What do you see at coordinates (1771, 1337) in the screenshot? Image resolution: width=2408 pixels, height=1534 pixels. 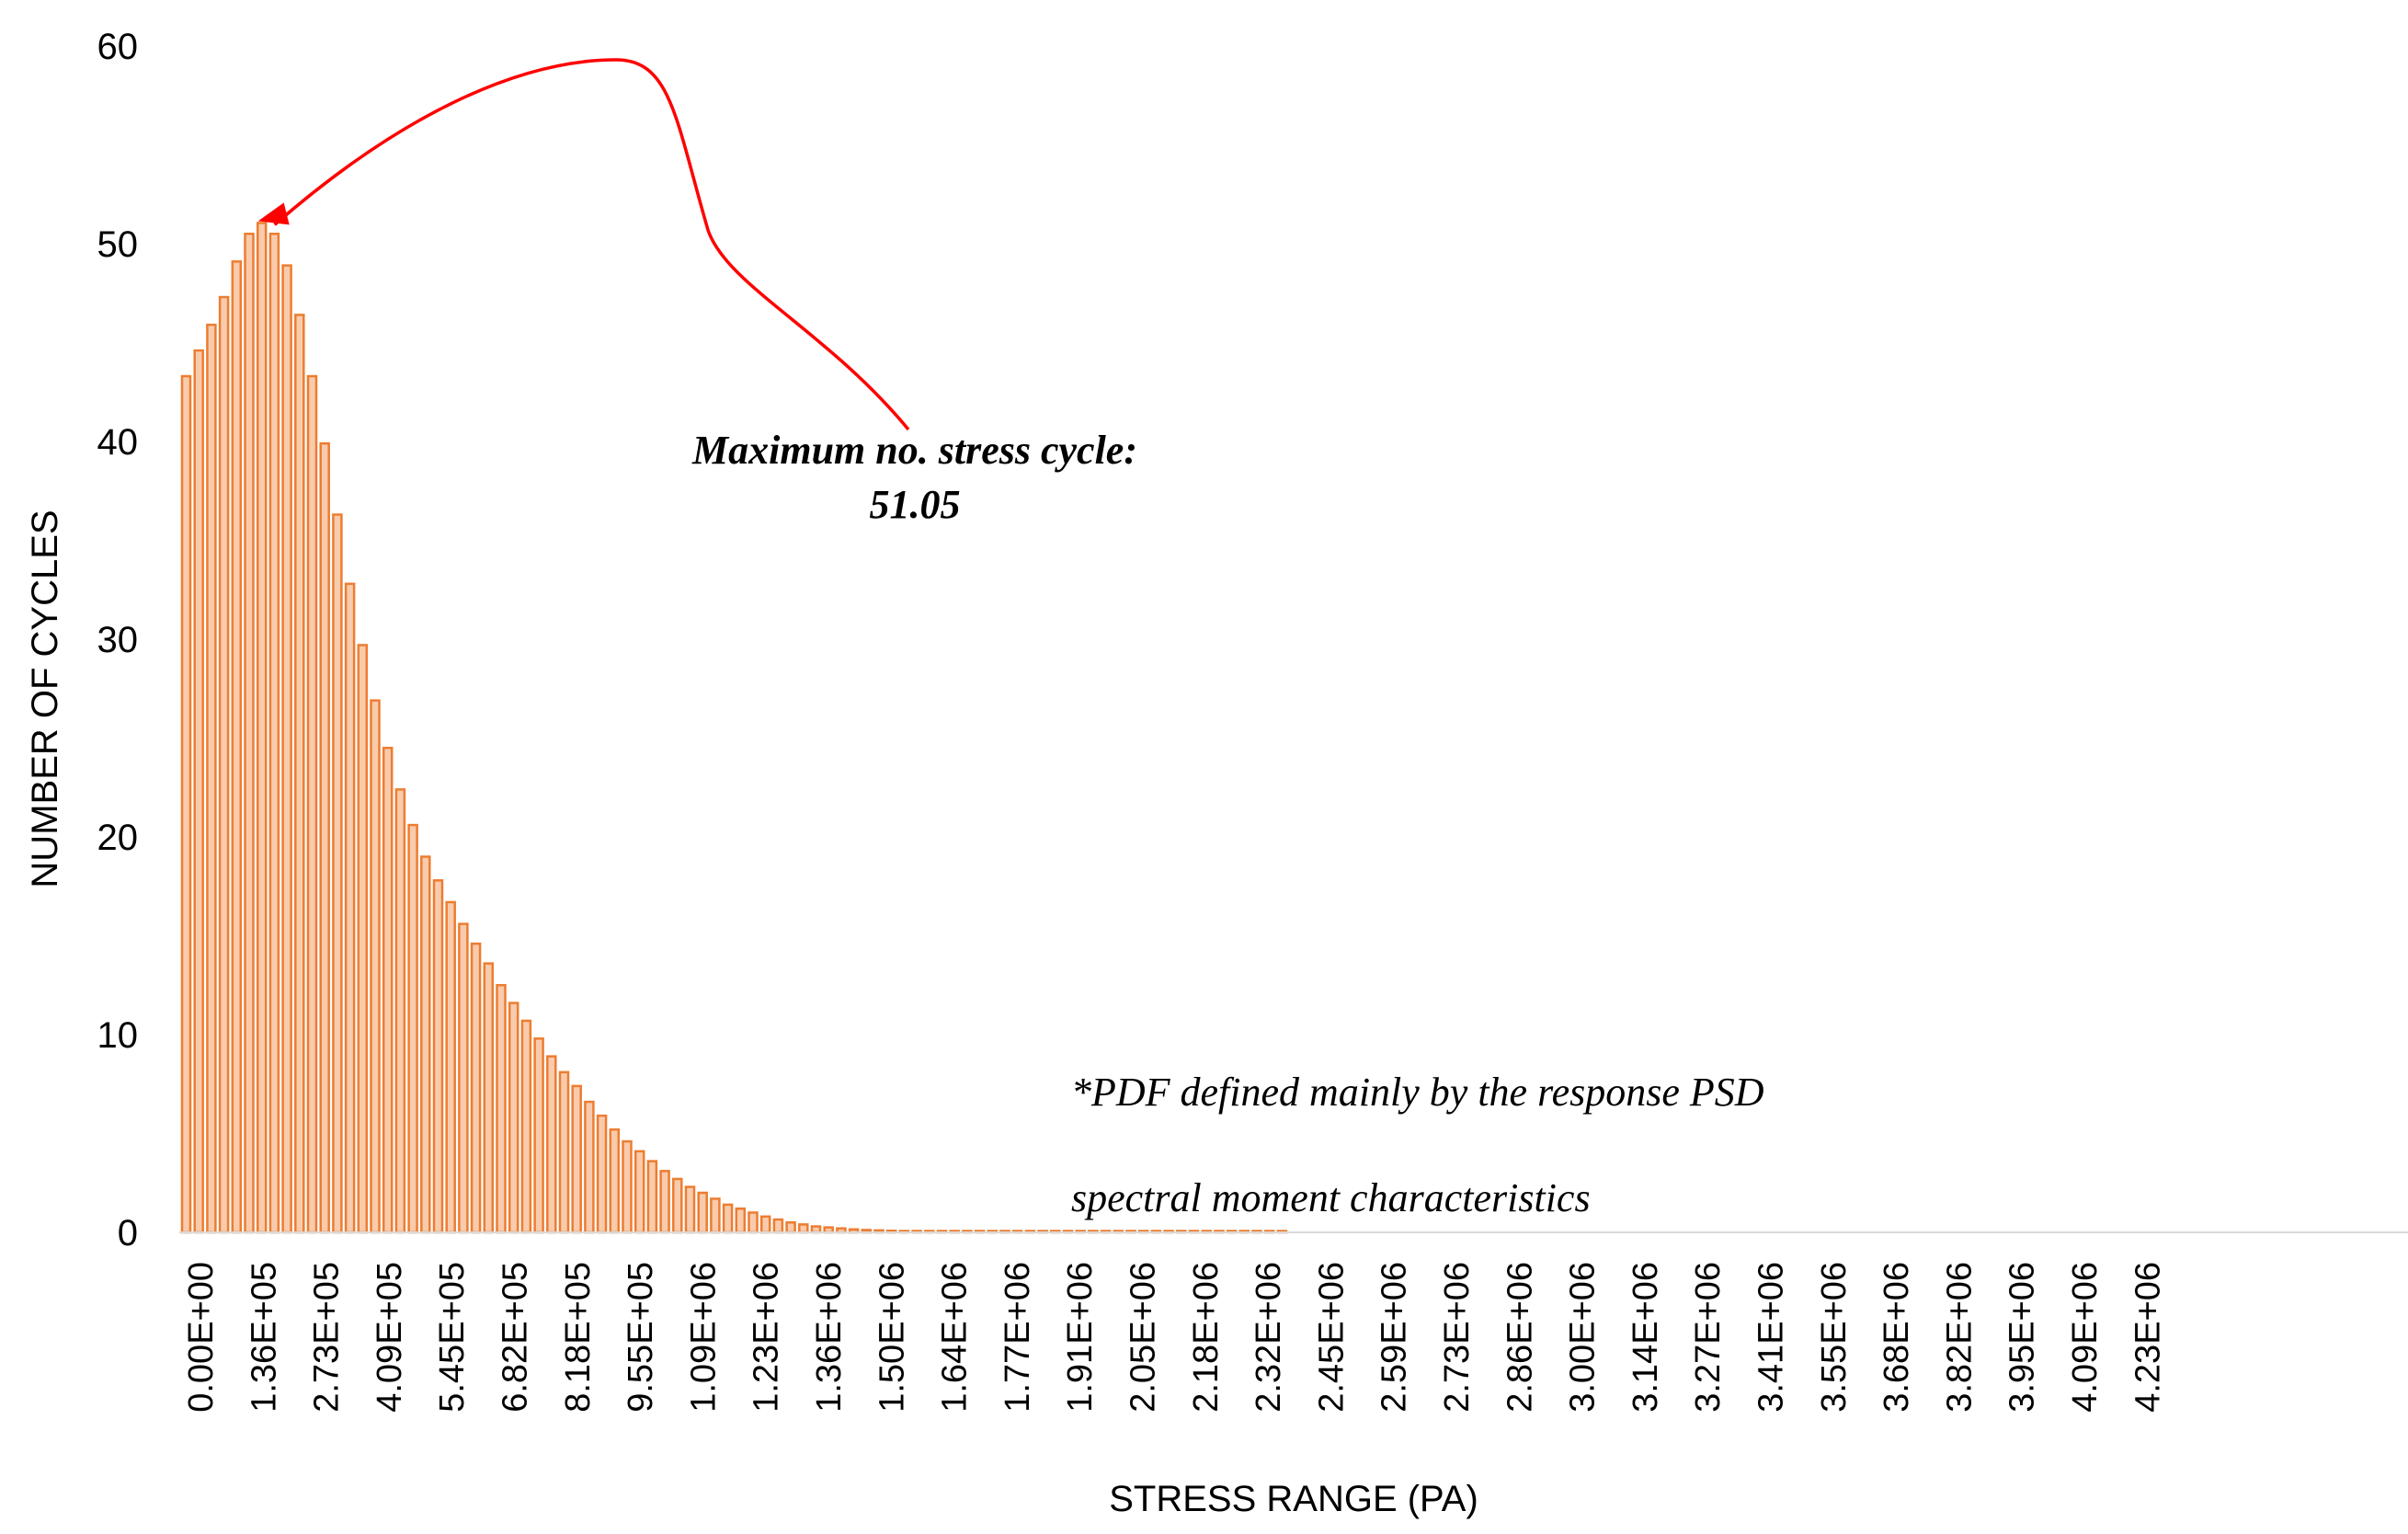 I see `x-tick-label: 3.41E+06` at bounding box center [1771, 1337].